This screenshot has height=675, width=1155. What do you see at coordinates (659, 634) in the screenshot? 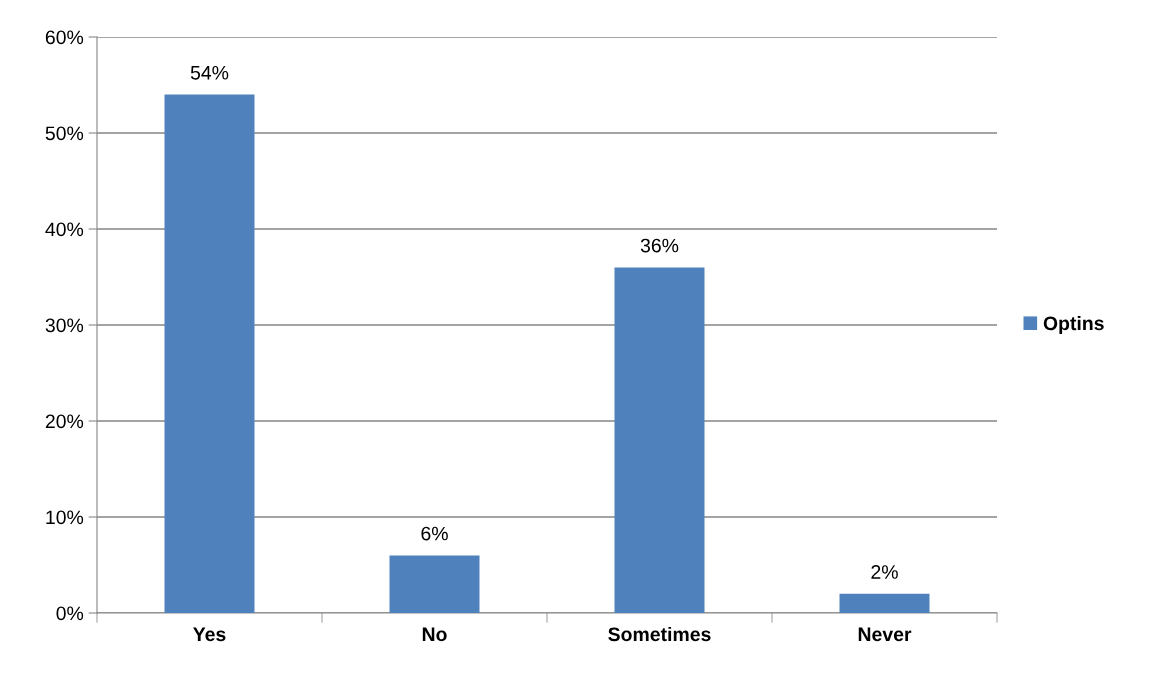
I see `x-tick-label: Sometimes` at bounding box center [659, 634].